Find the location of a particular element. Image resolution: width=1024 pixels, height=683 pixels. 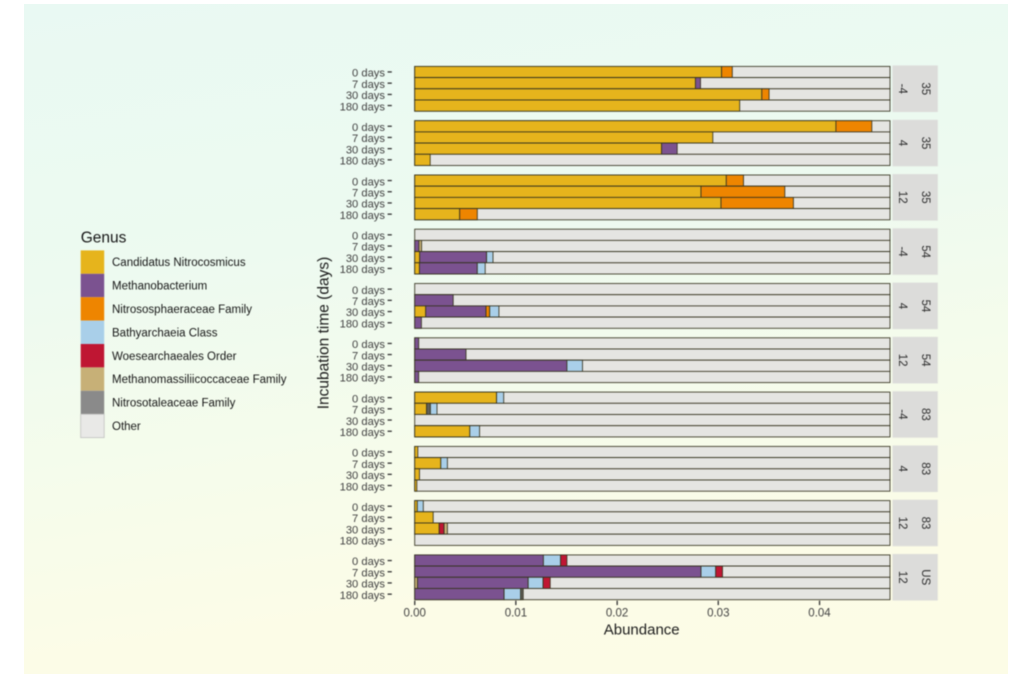

svg-text: Incubation time (days) is located at coordinates (324, 333).